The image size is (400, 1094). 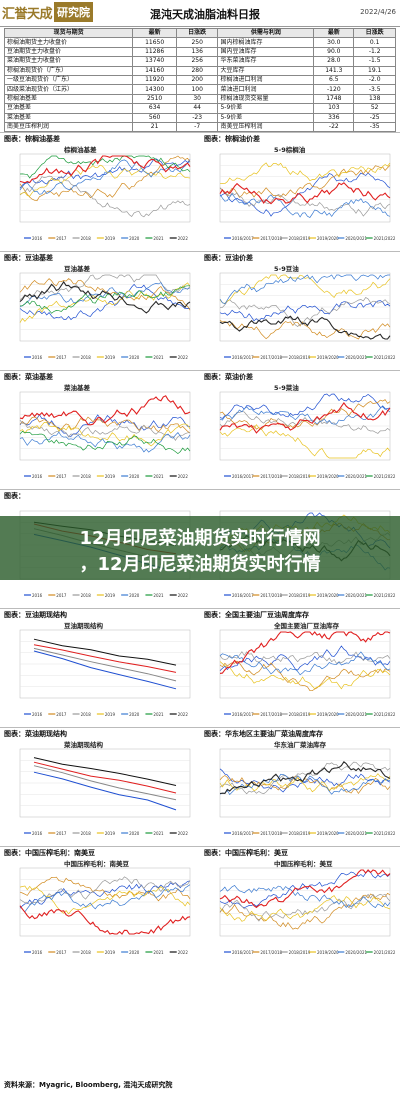 I want to click on table-row: 豆油期货主力收盘价 11286 136 国内豆油库存 90.0 -1.2, so click(x=199, y=52).